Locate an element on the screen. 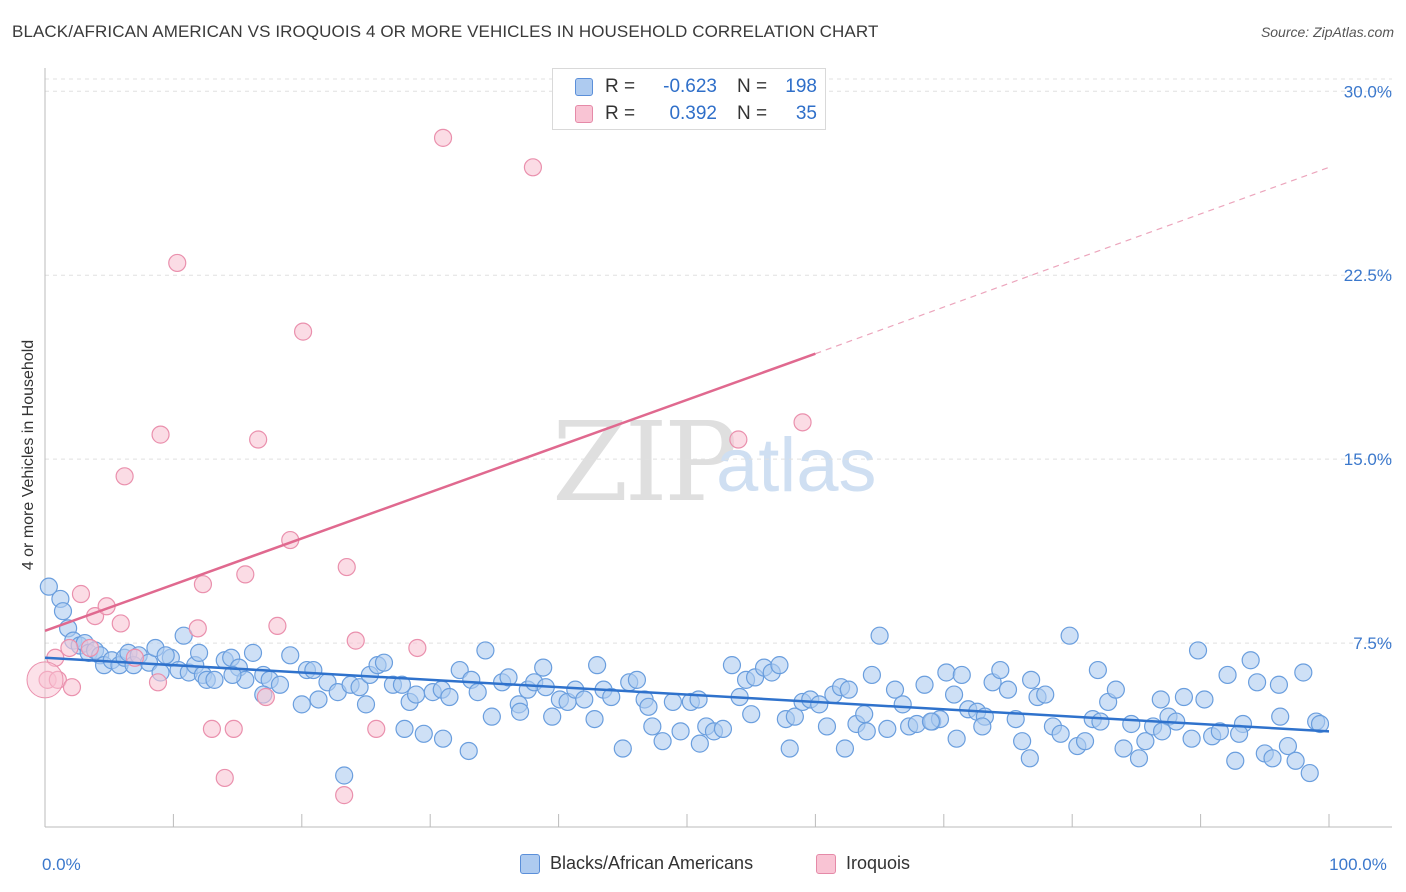 The image size is (1406, 892). r-label: R = is located at coordinates (620, 86).